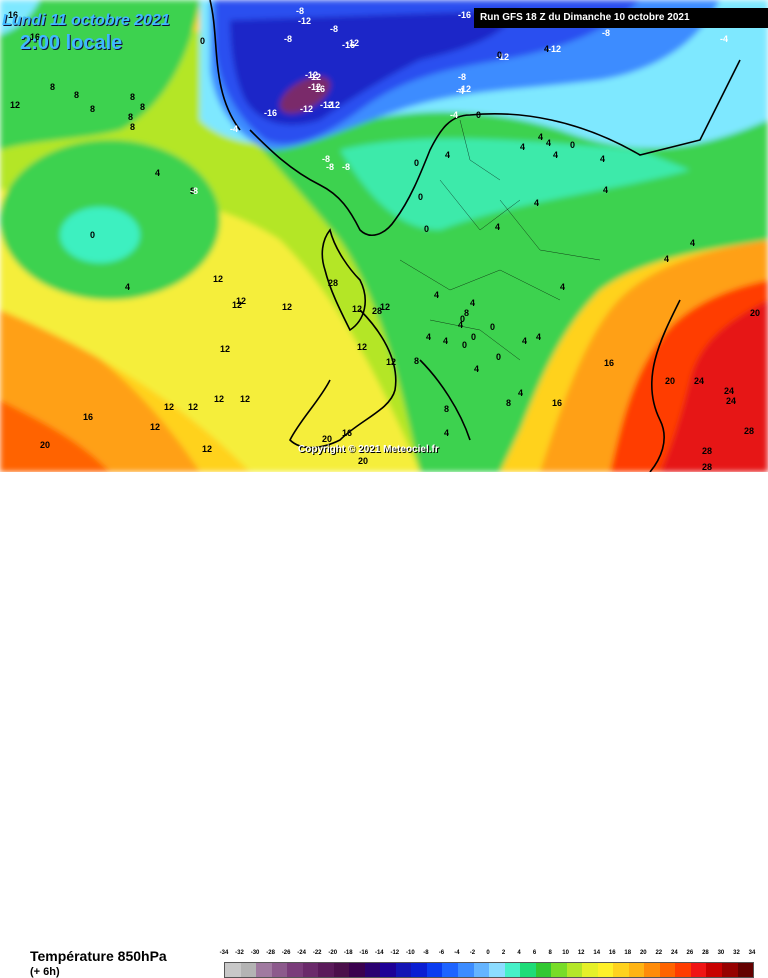 The image size is (768, 978). Describe the element at coordinates (565, 953) in the screenshot. I see `scale-tick-label: 10` at that location.